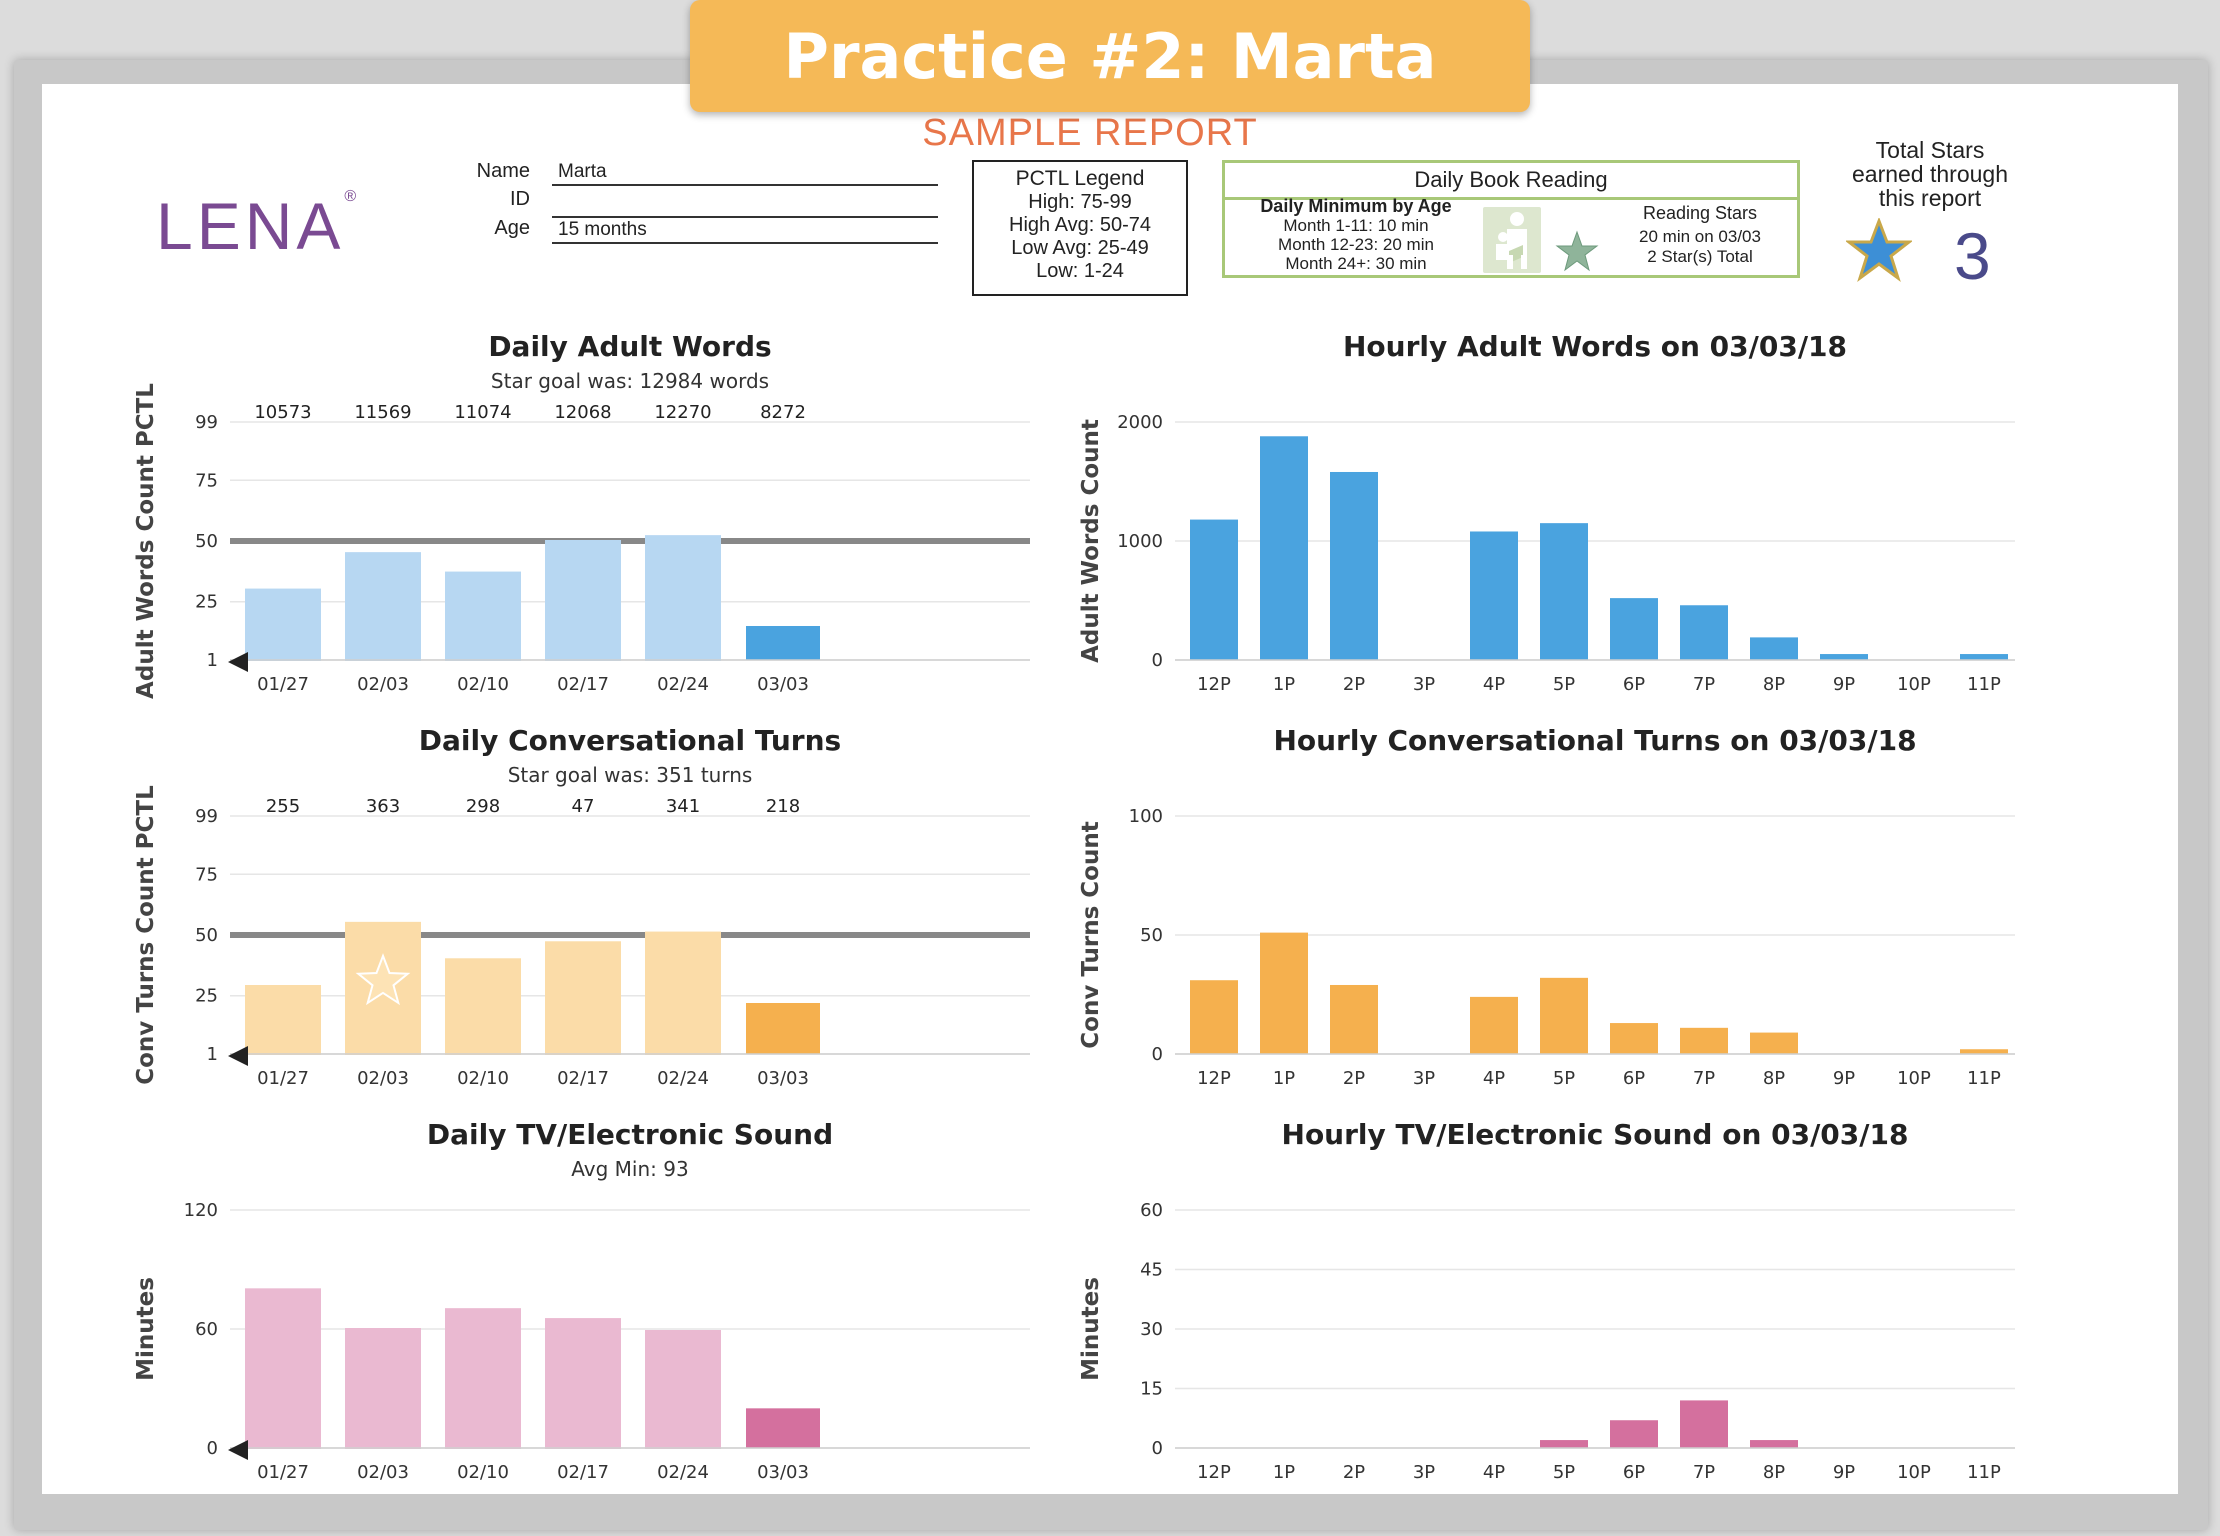 The image size is (2220, 1536). Describe the element at coordinates (512, 228) in the screenshot. I see `age-label: Age` at that location.